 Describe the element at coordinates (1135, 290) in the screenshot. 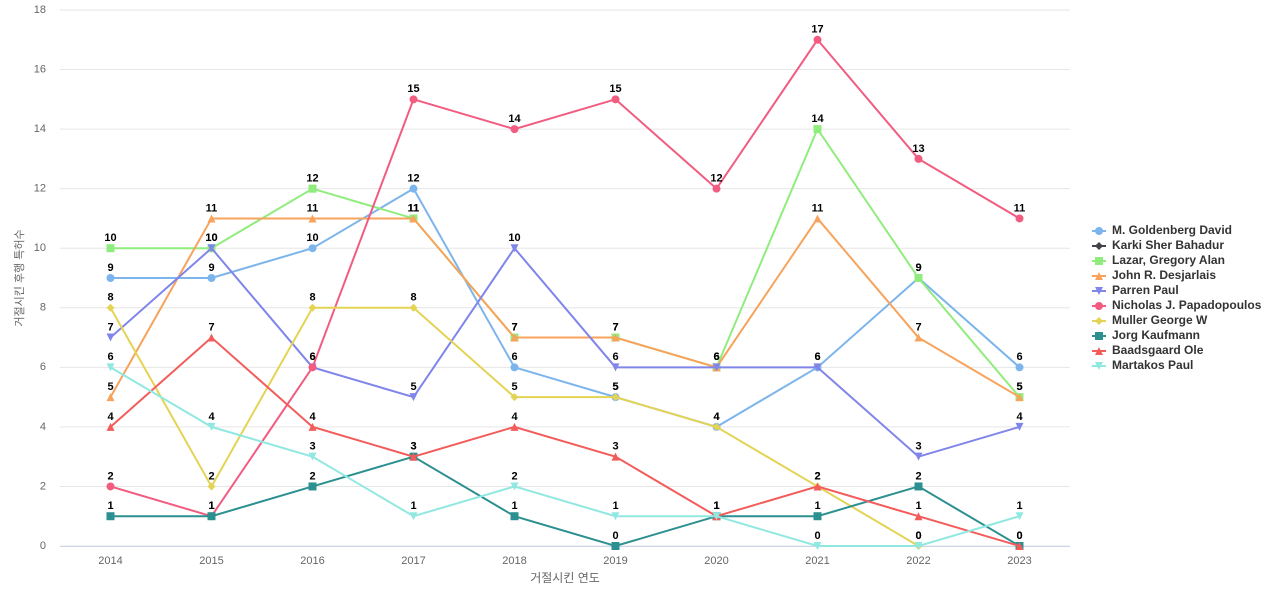

I see `legend-item: Parren Paul` at that location.